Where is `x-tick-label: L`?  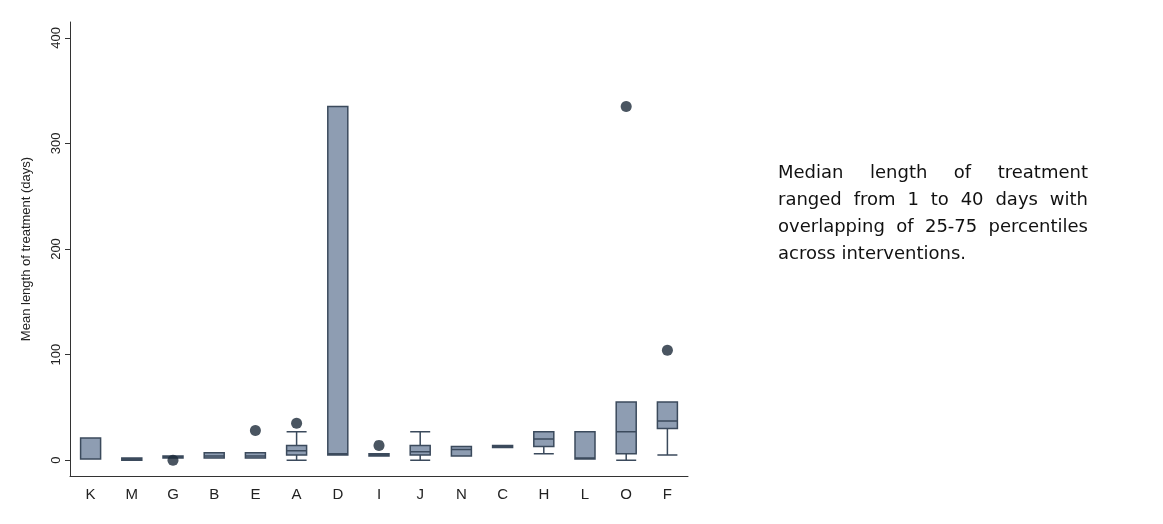
x-tick-label: L is located at coordinates (585, 493).